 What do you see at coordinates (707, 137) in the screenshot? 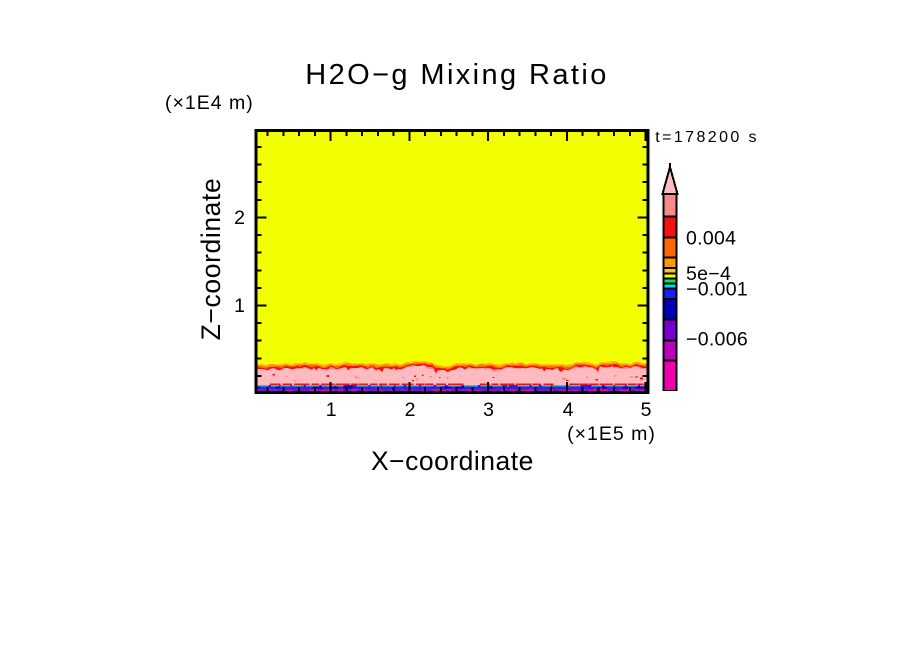
I see `svg-text: t=178200 s` at bounding box center [707, 137].